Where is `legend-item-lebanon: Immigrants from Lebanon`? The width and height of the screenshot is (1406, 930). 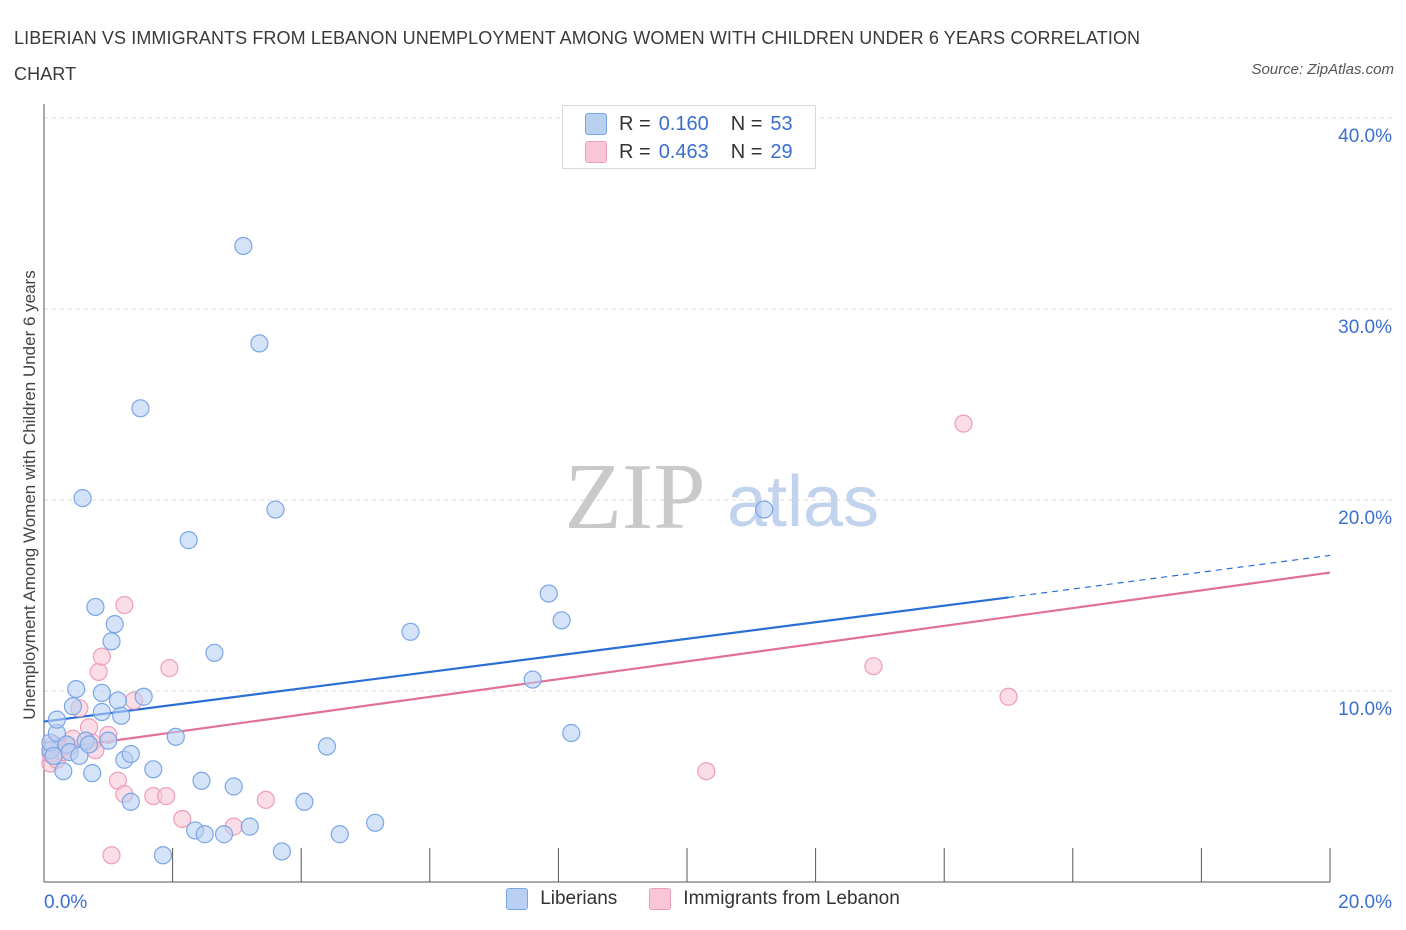
legend-item-lebanon: Immigrants from Lebanon is located at coordinates (774, 899).